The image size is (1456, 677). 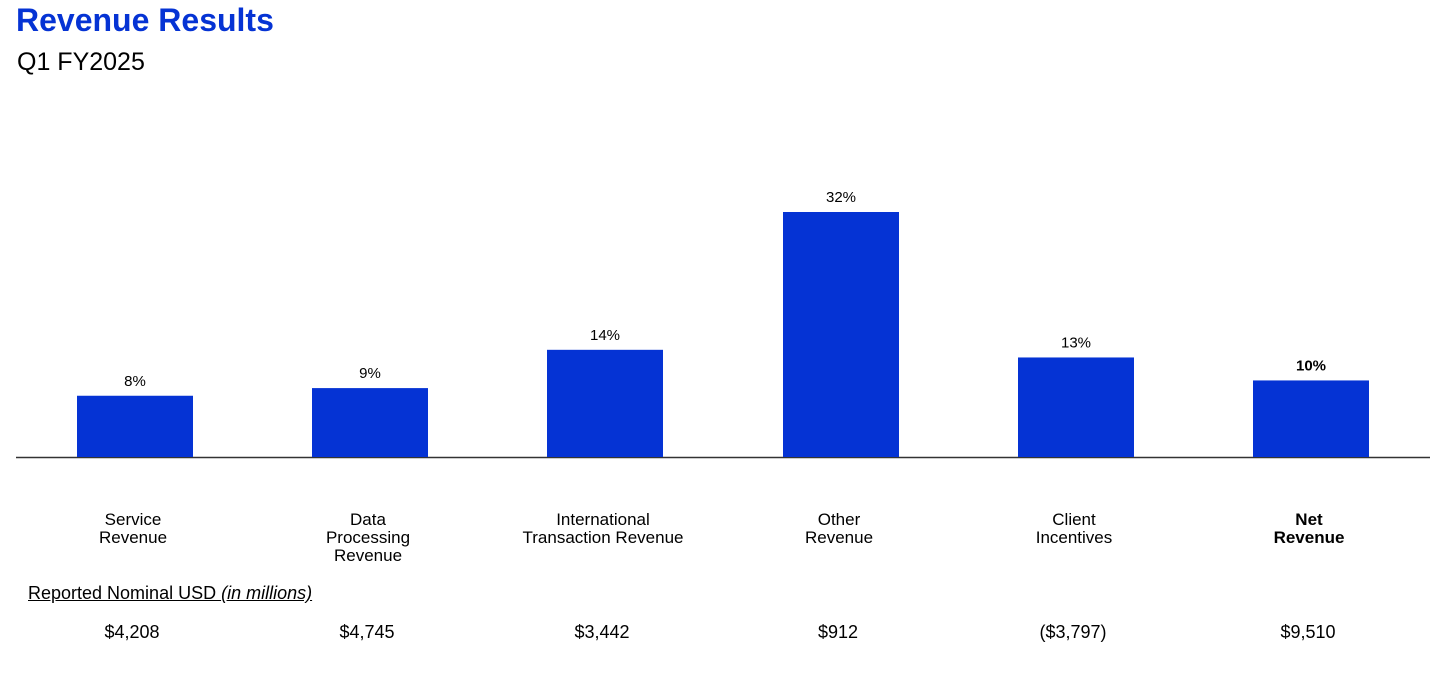 I want to click on usd-value-5: $9,510, so click(x=1308, y=632).